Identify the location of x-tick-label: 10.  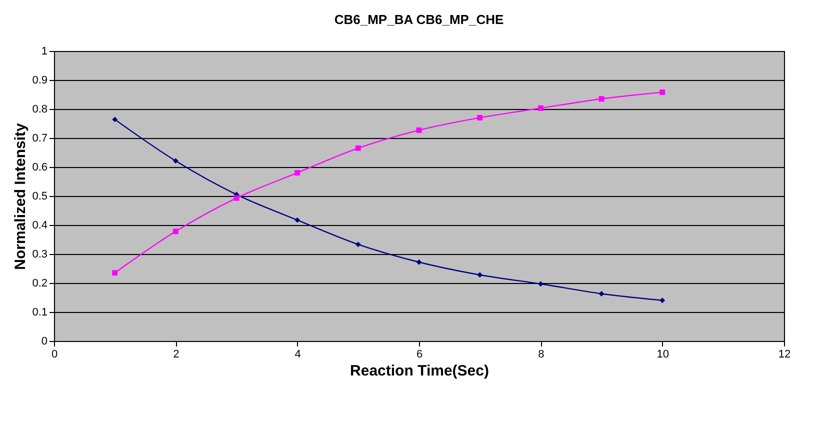
(662, 354).